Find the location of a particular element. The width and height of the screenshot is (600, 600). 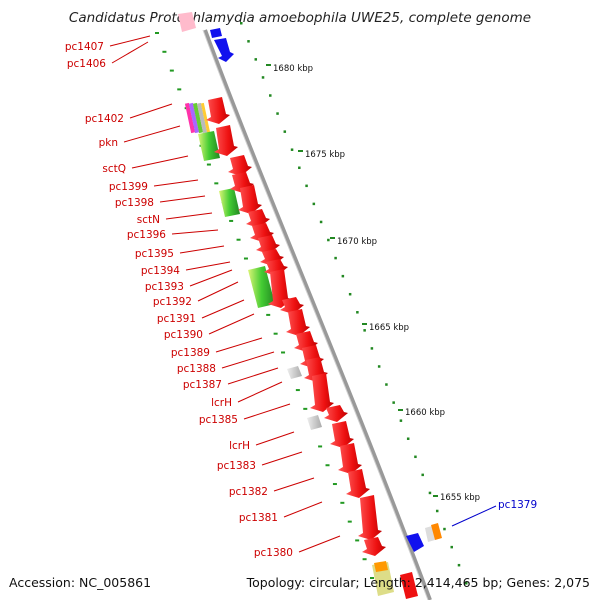

gene-label-5: pc1399 is located at coordinates (128, 187).